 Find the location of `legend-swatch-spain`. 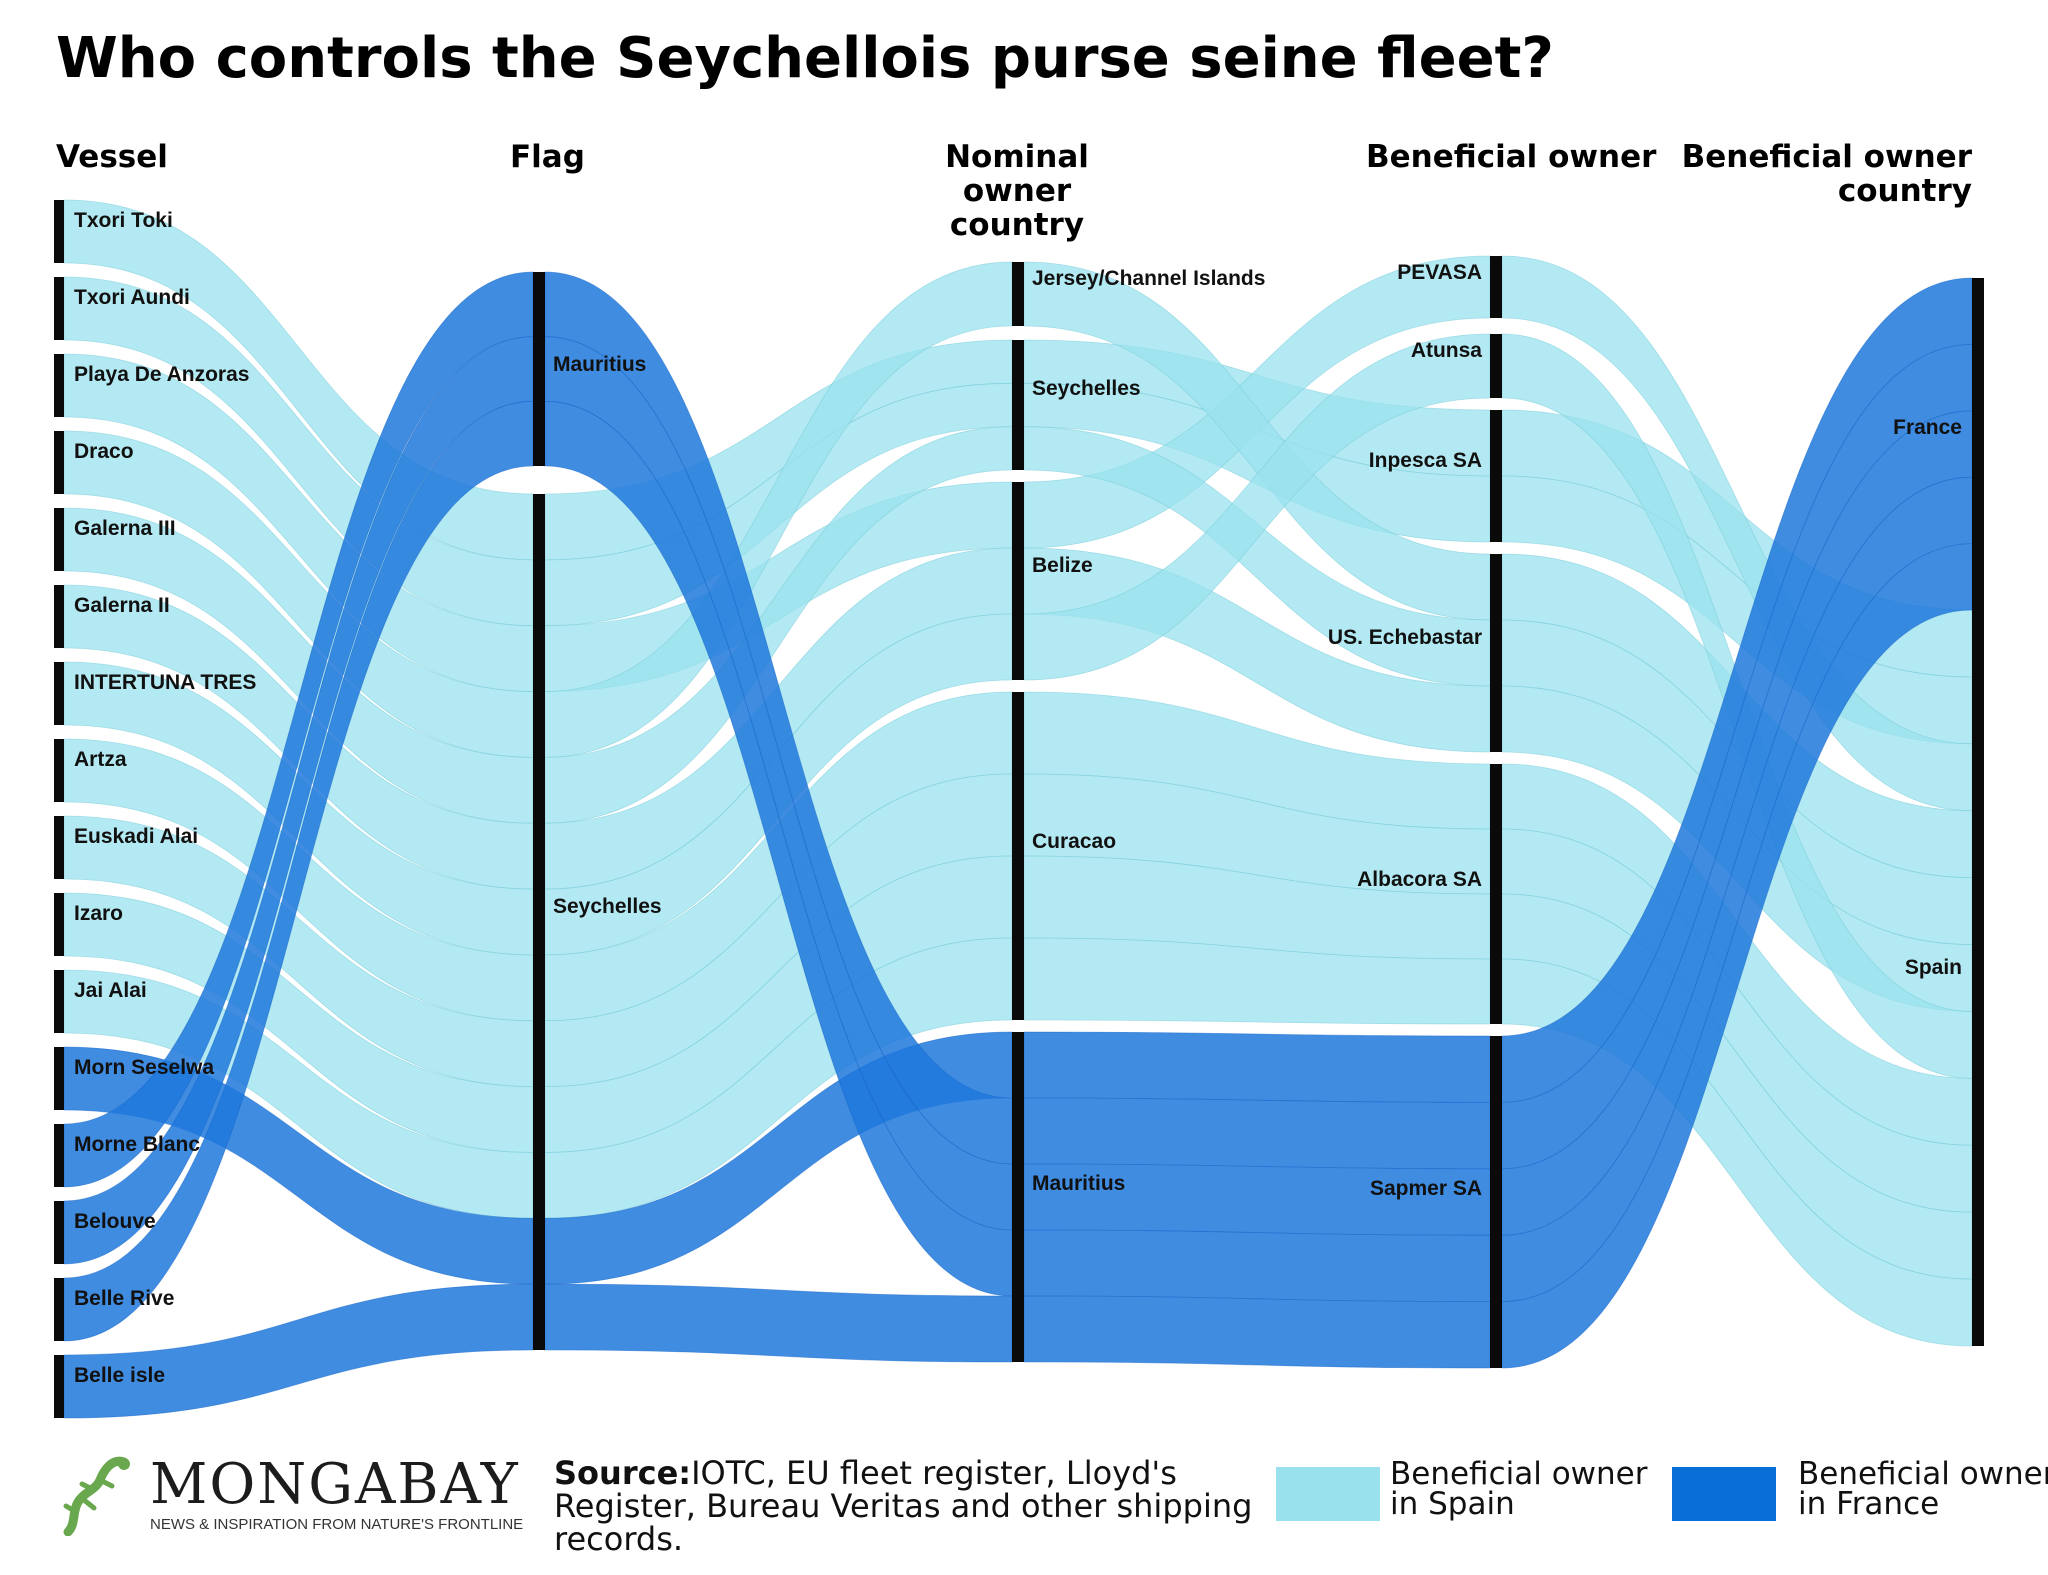

legend-swatch-spain is located at coordinates (1328, 1494).